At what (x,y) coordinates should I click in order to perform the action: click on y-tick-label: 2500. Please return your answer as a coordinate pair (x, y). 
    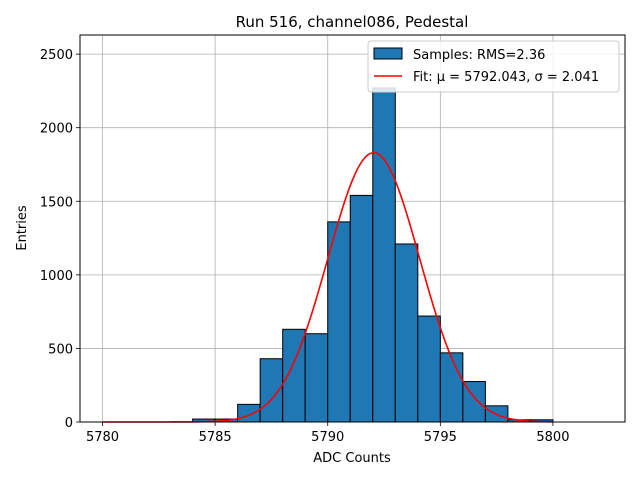
    Looking at the image, I should click on (56, 55).